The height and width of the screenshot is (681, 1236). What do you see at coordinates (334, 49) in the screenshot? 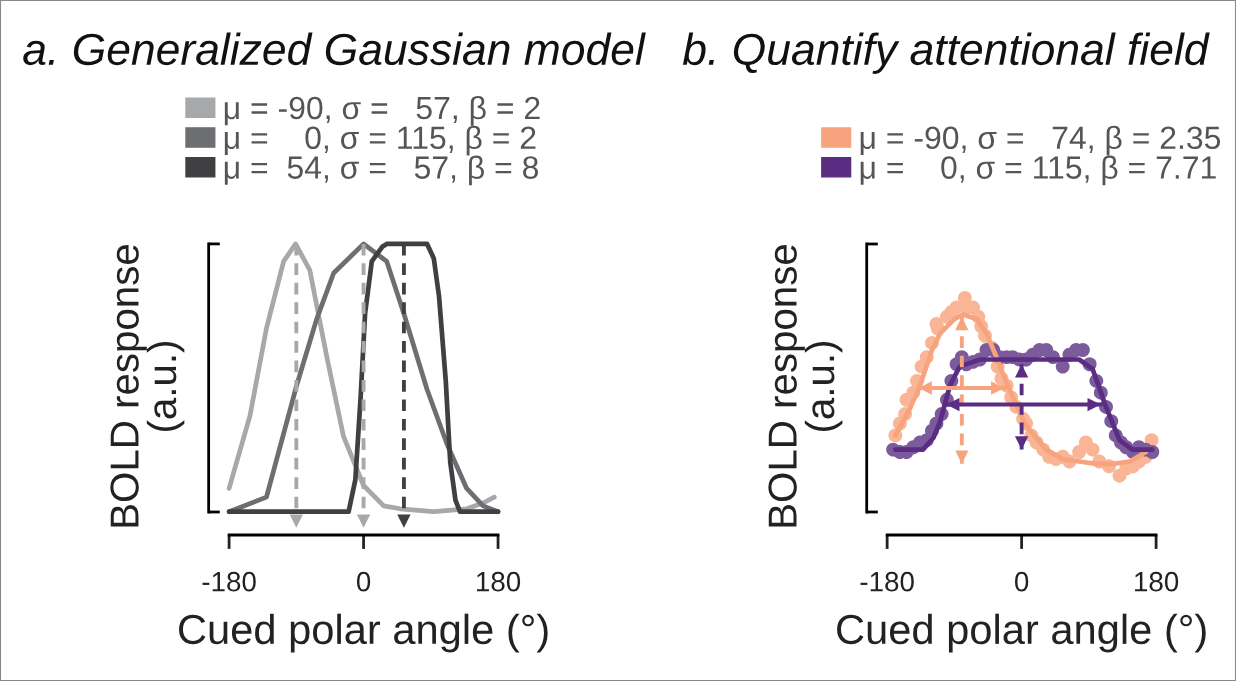
I see `chart-title: a. Generalized Gaussian model` at bounding box center [334, 49].